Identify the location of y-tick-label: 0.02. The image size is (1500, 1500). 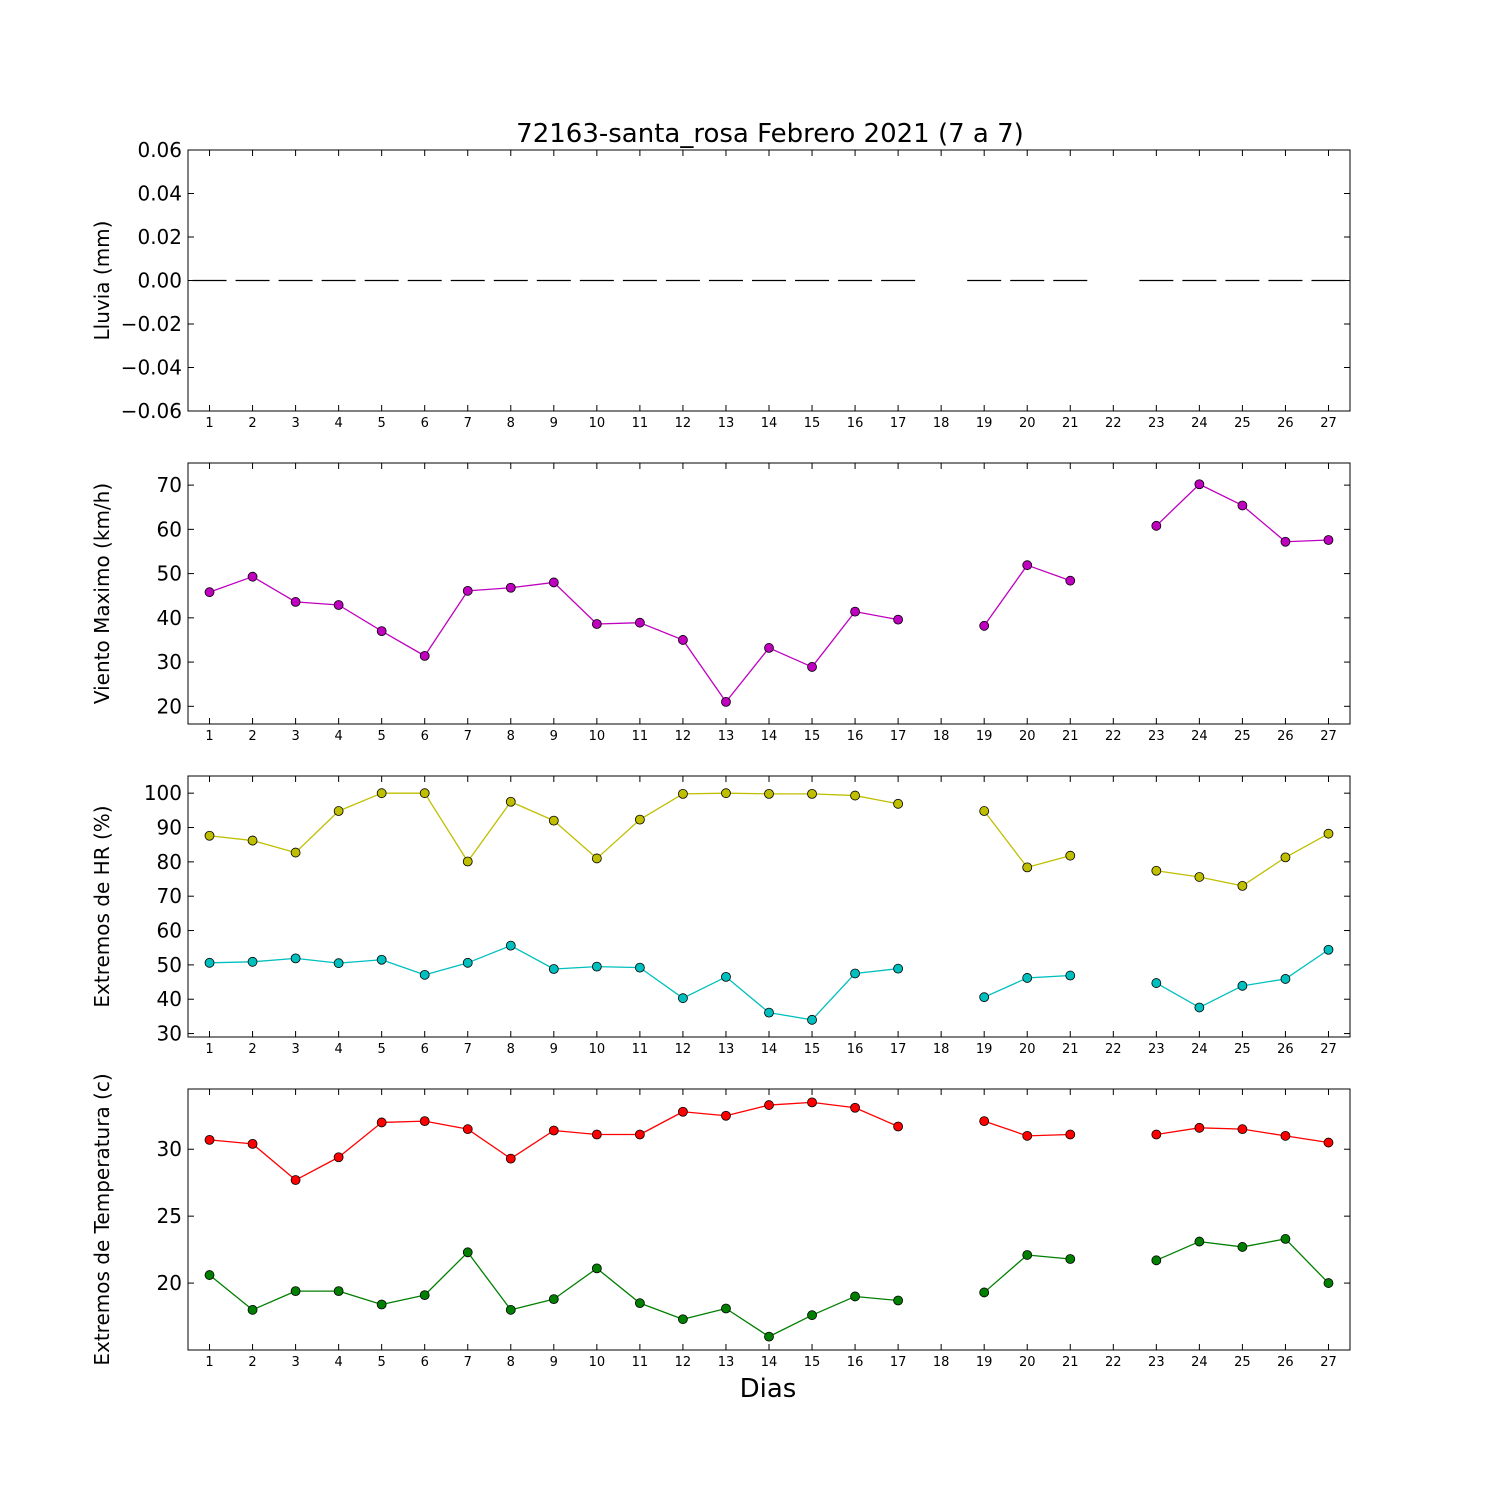
(159, 237).